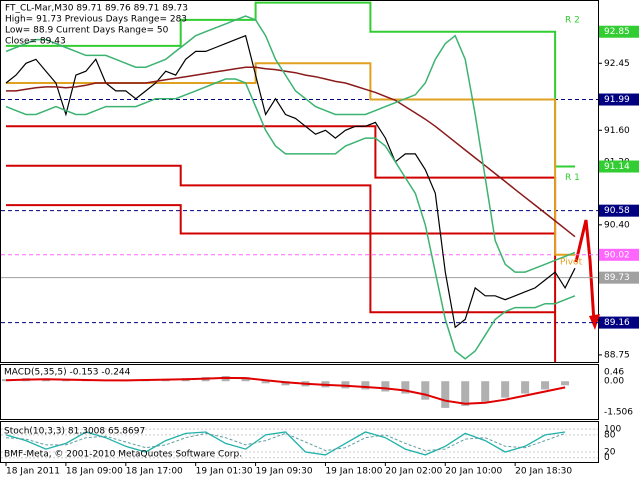 The height and width of the screenshot is (480, 640). What do you see at coordinates (585, 271) in the screenshot?
I see `forecast-arrow` at bounding box center [585, 271].